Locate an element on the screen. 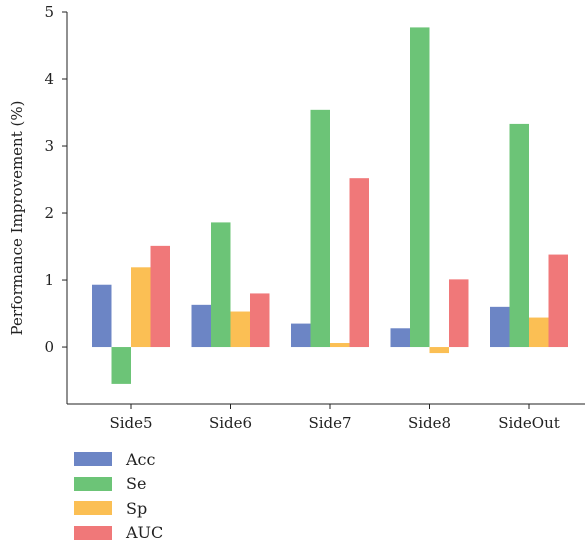 This screenshot has height=552, width=587. y-tick-label: 3 is located at coordinates (49, 146).